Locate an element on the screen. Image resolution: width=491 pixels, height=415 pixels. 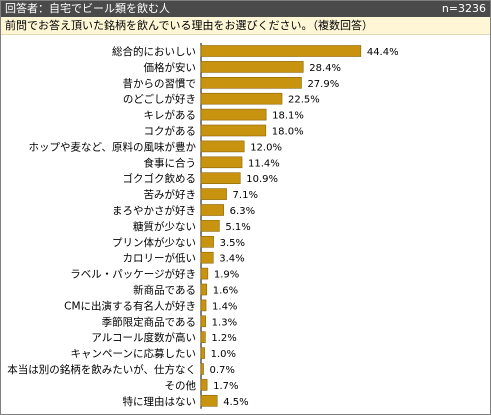
category-label: ホップや麦など、原料の風味が豊か is located at coordinates (113, 146).